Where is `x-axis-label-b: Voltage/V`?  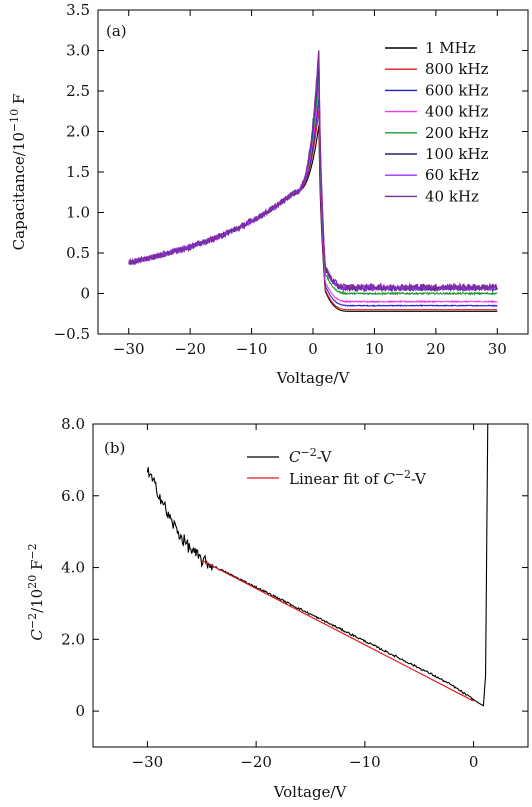 x-axis-label-b: Voltage/V is located at coordinates (310, 792).